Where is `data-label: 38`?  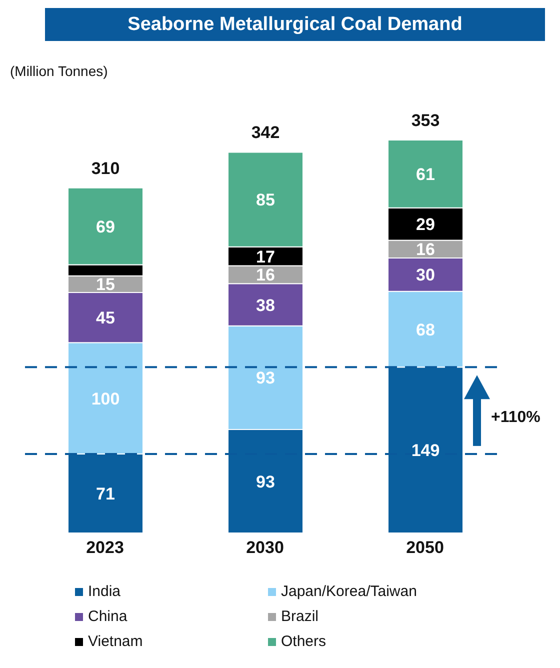 data-label: 38 is located at coordinates (265, 305).